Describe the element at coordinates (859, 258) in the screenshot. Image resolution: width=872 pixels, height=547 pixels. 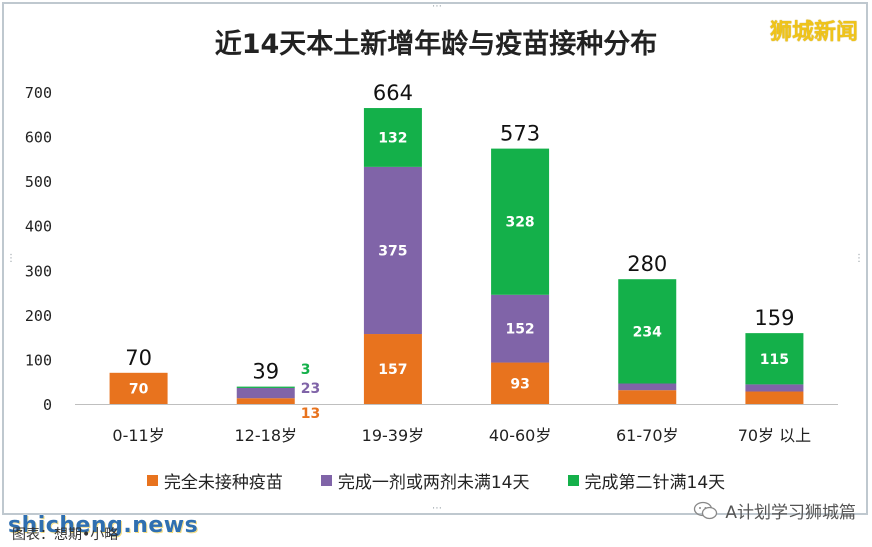
I see `resize-handle-right: ⋮` at that location.